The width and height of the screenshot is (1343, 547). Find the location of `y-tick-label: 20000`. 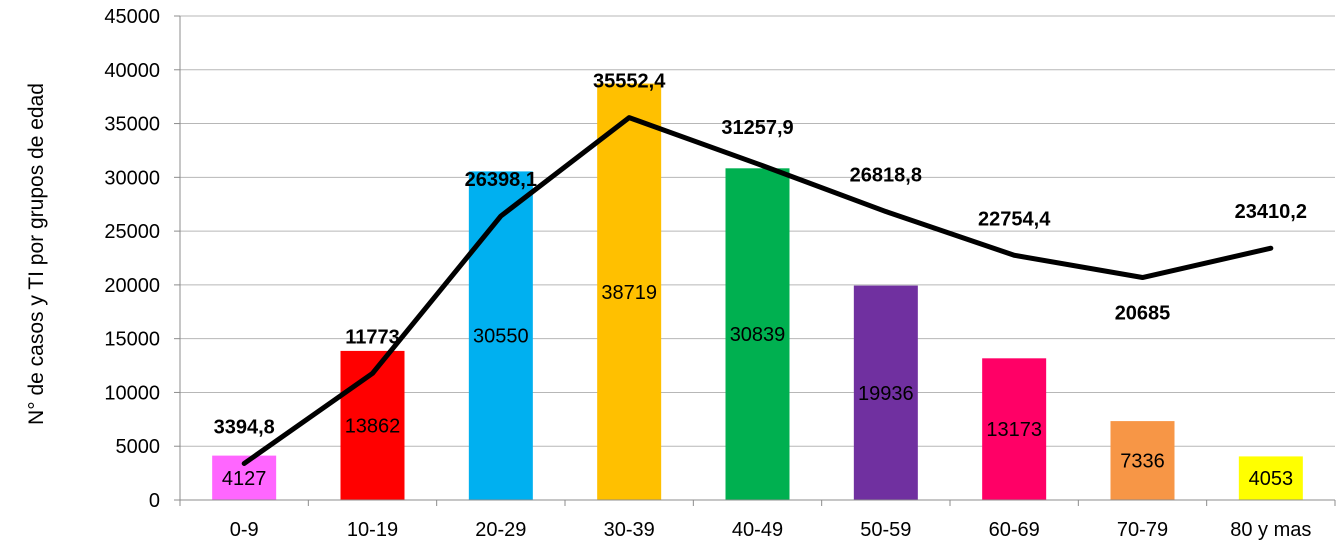

y-tick-label: 20000 is located at coordinates (132, 286).